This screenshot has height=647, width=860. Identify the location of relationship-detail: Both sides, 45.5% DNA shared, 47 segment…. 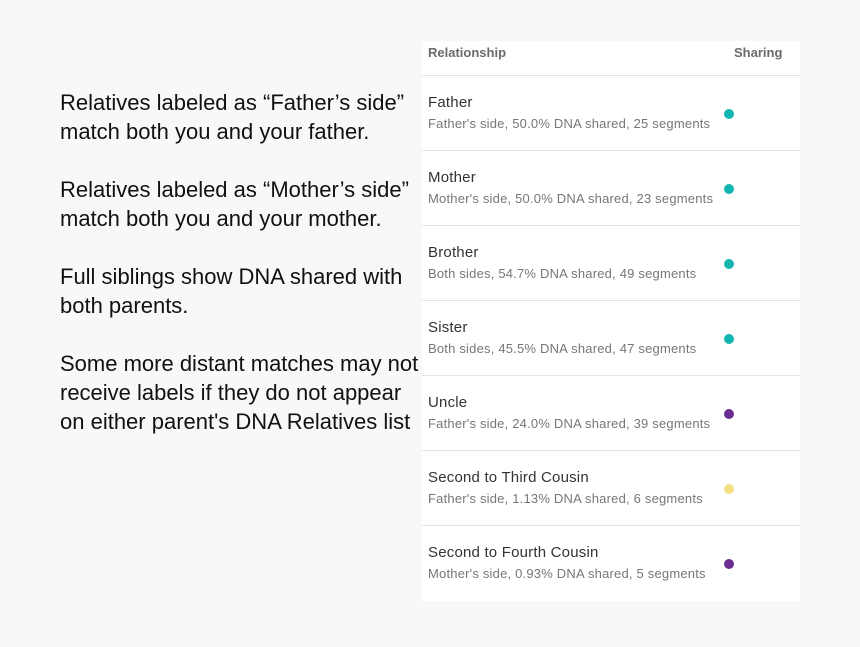
(562, 348).